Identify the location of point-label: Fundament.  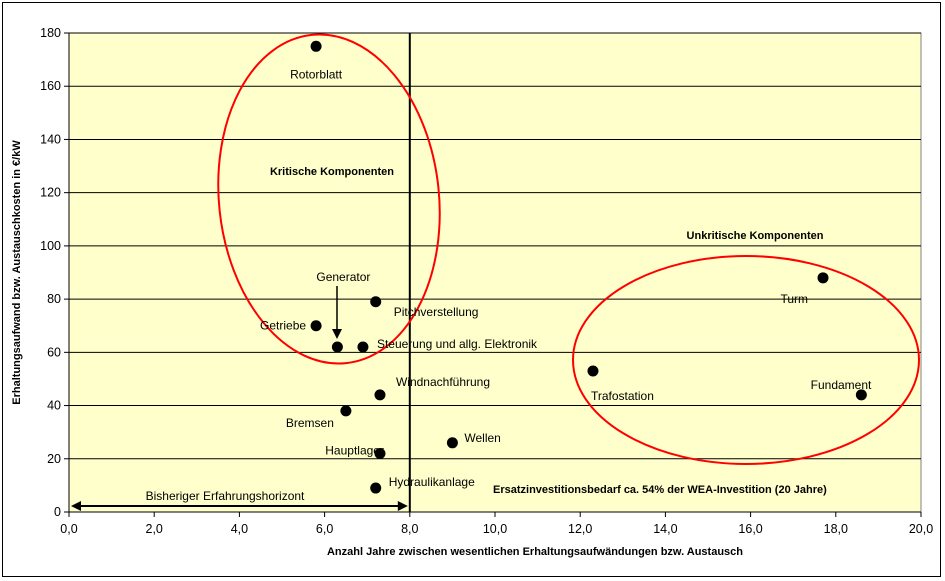
(841, 385).